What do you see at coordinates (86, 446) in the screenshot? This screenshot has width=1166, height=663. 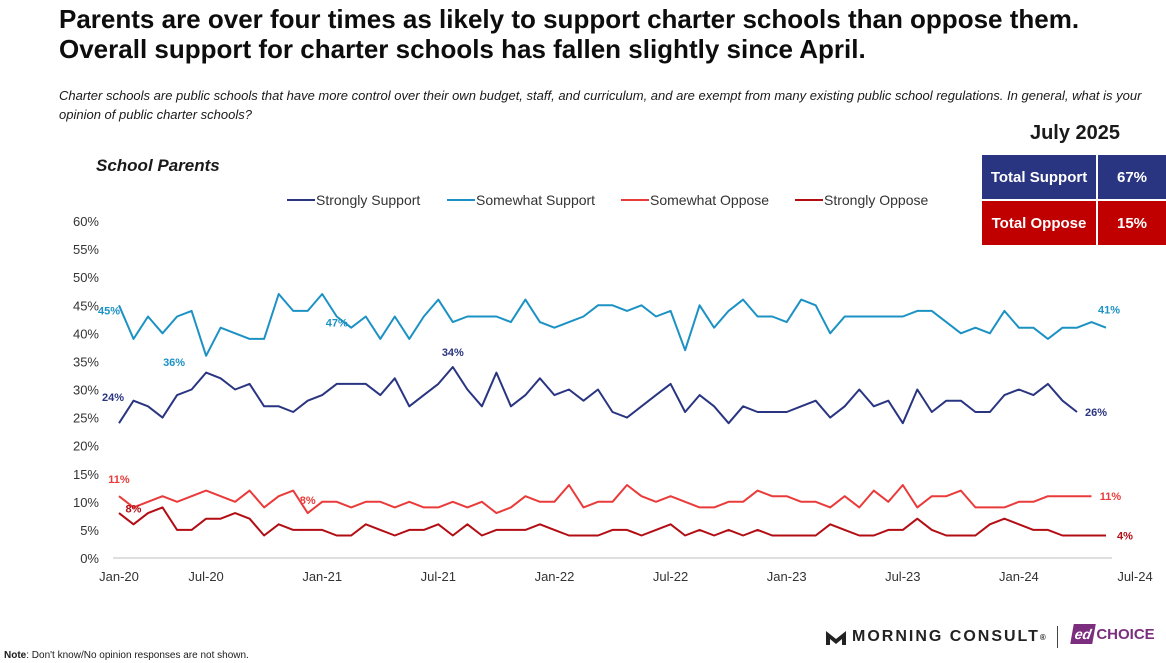 I see `y-tick-label: 20%` at bounding box center [86, 446].